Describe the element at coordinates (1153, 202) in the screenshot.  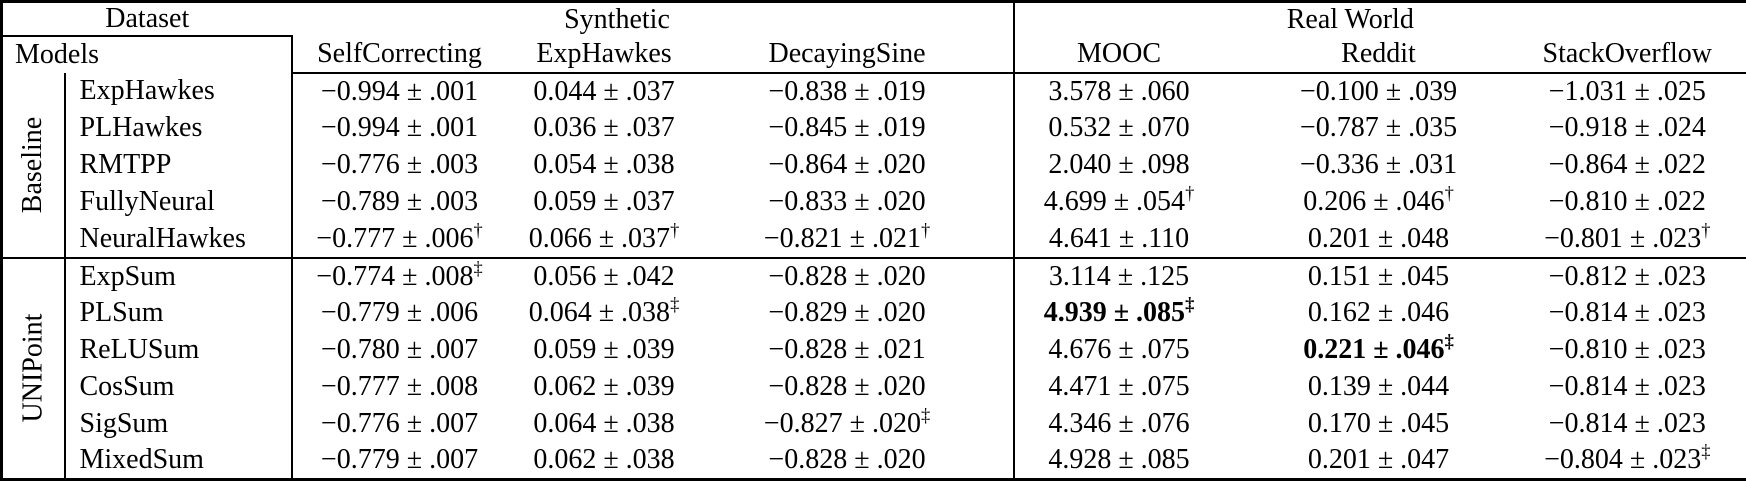
I see `result-cell: 4.699 ± .054†` at that location.